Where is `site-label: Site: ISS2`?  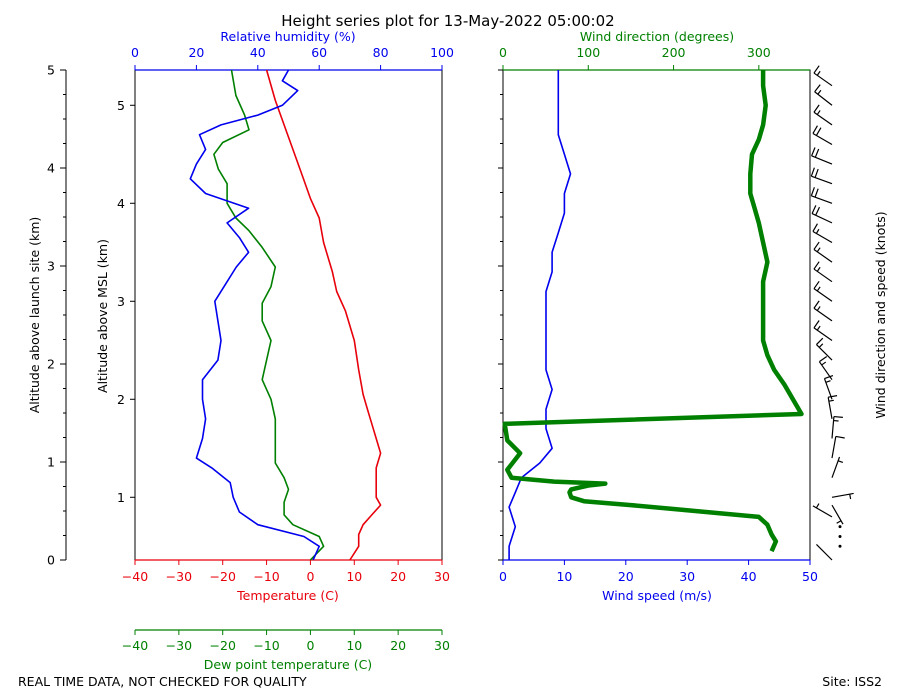 site-label: Site: ISS2 is located at coordinates (852, 681).